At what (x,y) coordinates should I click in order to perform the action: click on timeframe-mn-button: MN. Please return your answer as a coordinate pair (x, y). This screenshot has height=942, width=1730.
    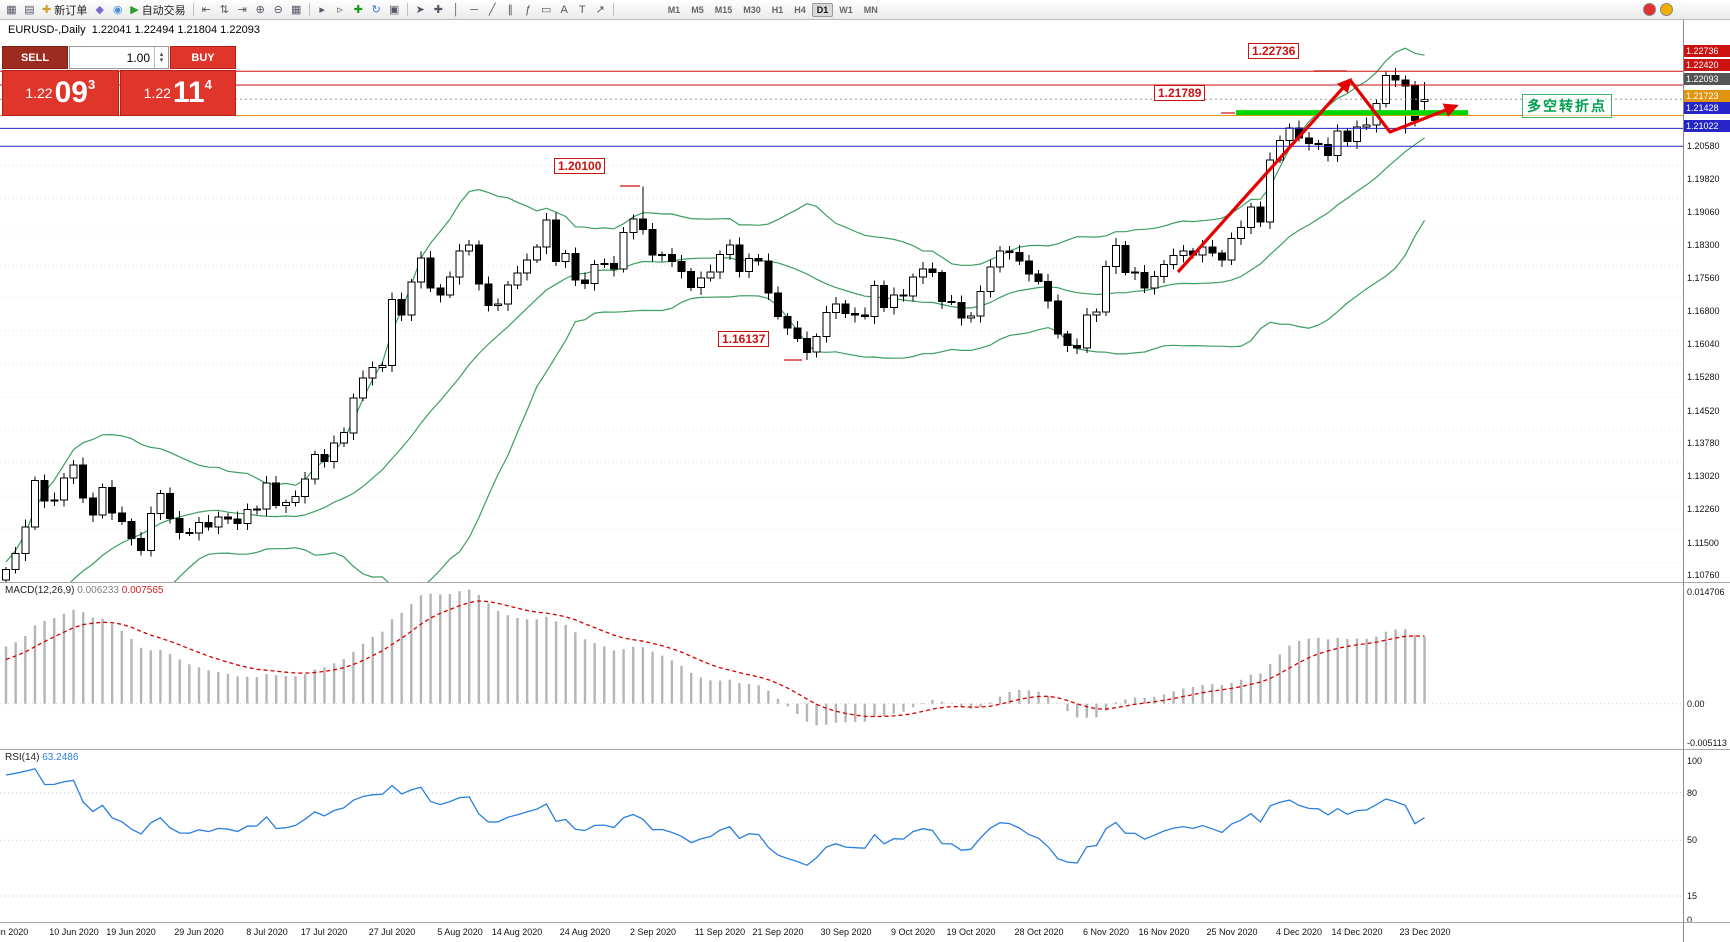
    Looking at the image, I should click on (871, 10).